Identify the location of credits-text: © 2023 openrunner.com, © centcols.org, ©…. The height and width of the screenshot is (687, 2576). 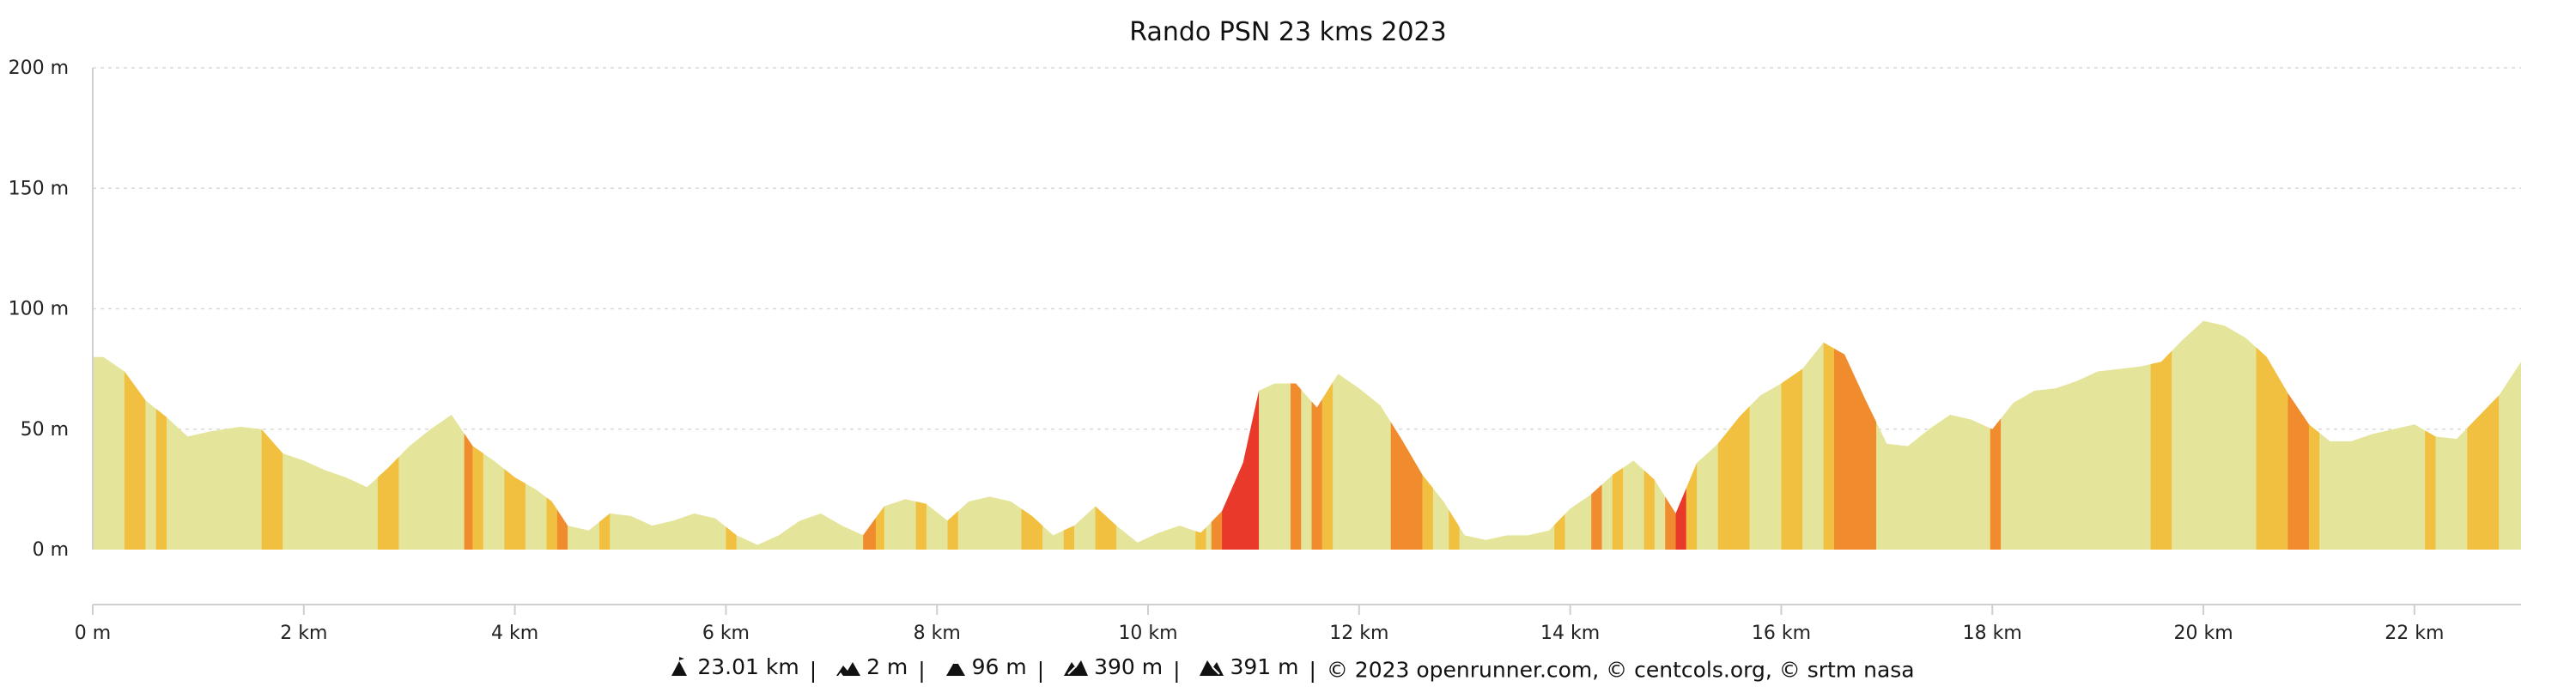
(1620, 670).